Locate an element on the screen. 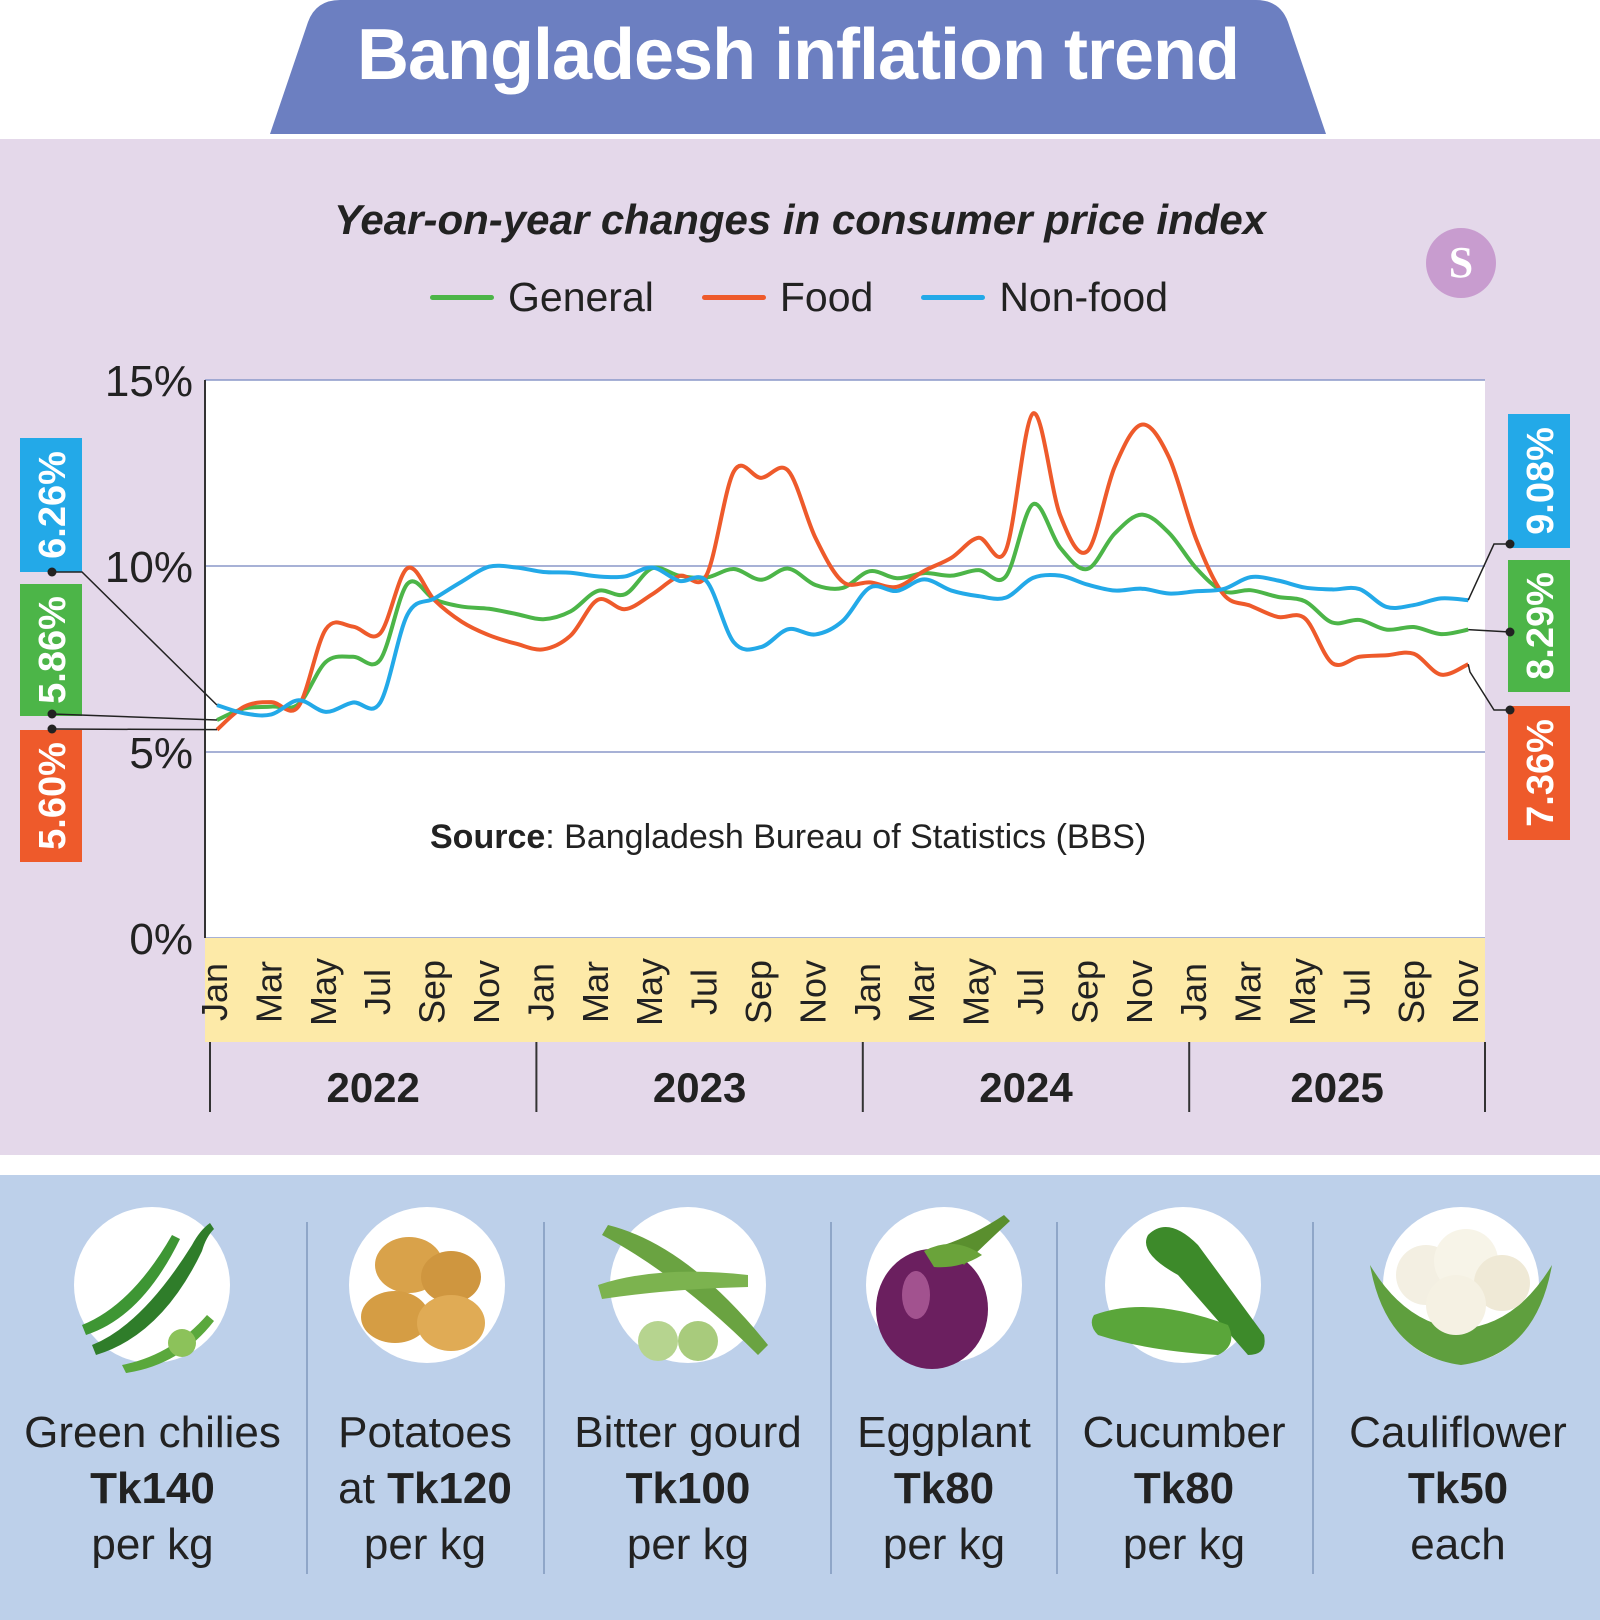 This screenshot has height=1620, width=1600. end-label-nonfood-box is located at coordinates (1539, 481).